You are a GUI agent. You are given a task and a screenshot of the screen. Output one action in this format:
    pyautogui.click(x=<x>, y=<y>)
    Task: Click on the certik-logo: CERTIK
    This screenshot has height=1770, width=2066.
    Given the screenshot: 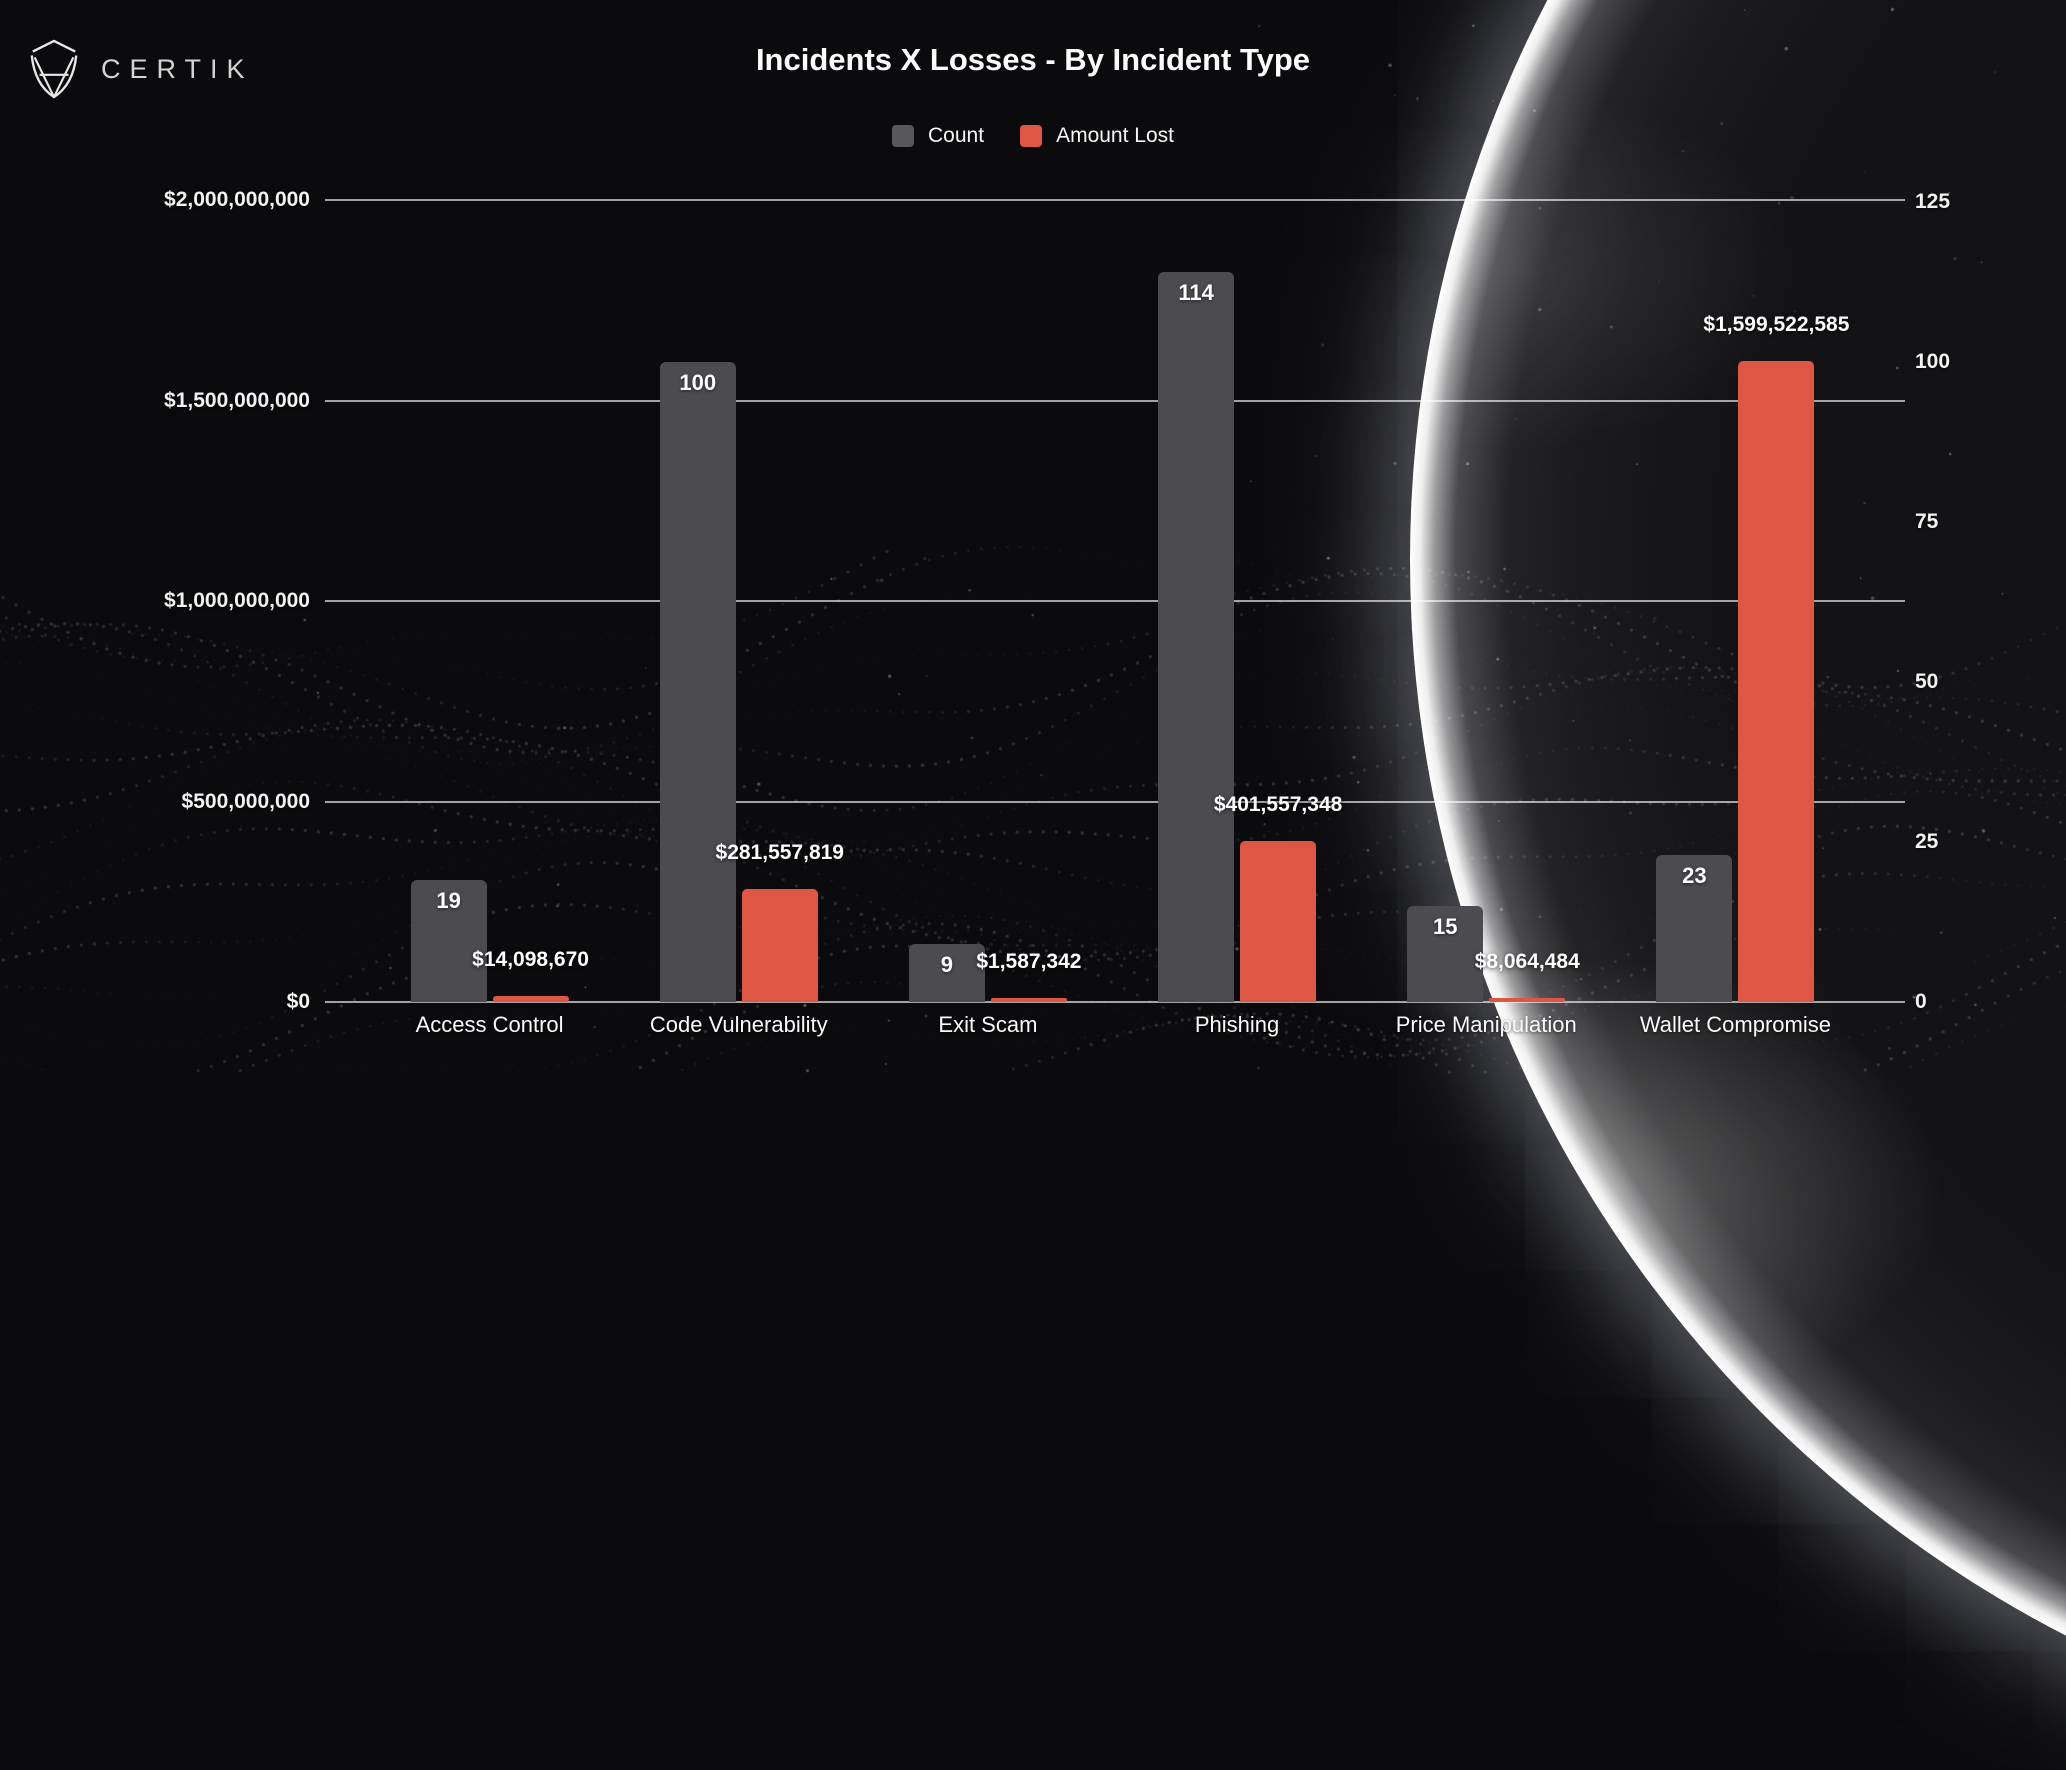 What is the action you would take?
    pyautogui.click(x=139, y=69)
    